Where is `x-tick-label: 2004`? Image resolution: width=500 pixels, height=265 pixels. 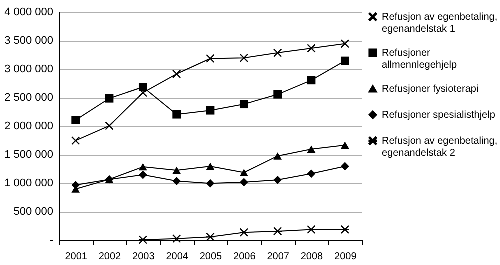 x-tick-label: 2004 is located at coordinates (177, 257).